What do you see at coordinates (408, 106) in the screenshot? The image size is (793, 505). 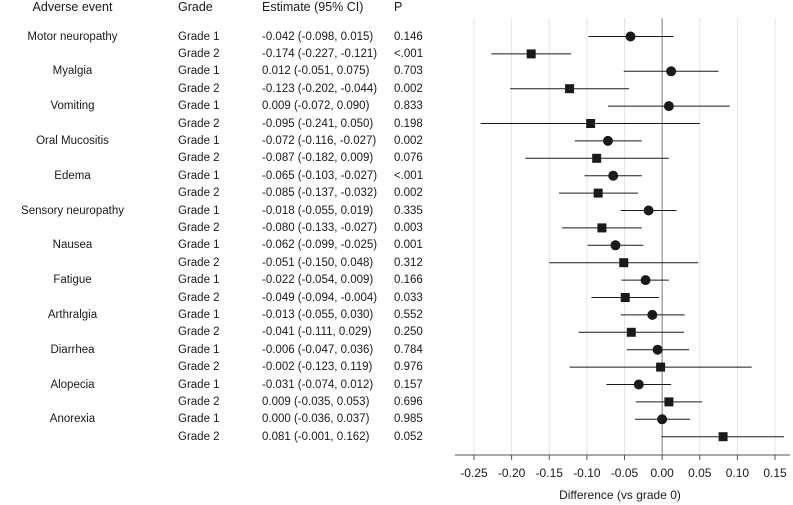 I see `p-value-label: 0.833` at bounding box center [408, 106].